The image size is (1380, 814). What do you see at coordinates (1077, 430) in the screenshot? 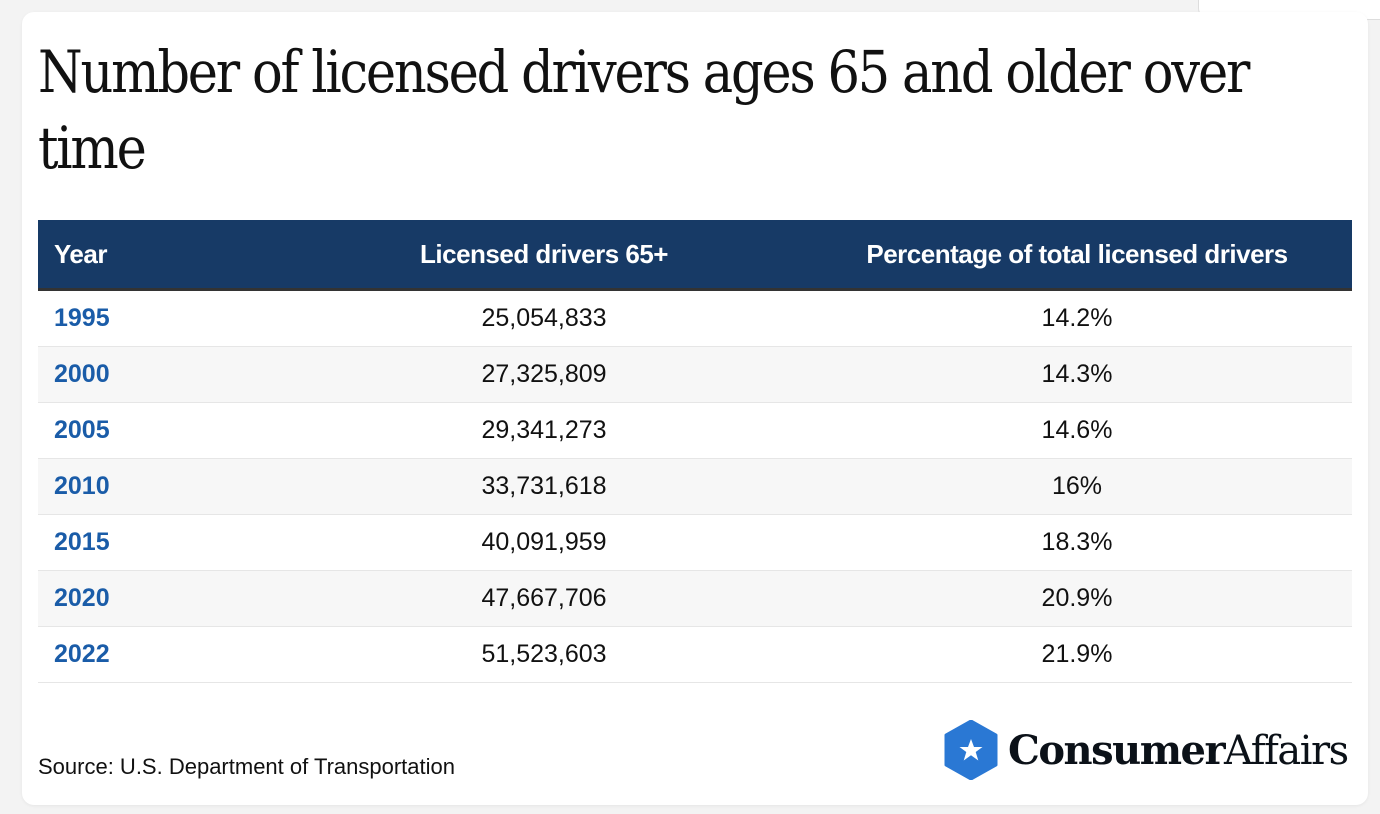
I see `percentage-cell: 14.6%` at bounding box center [1077, 430].